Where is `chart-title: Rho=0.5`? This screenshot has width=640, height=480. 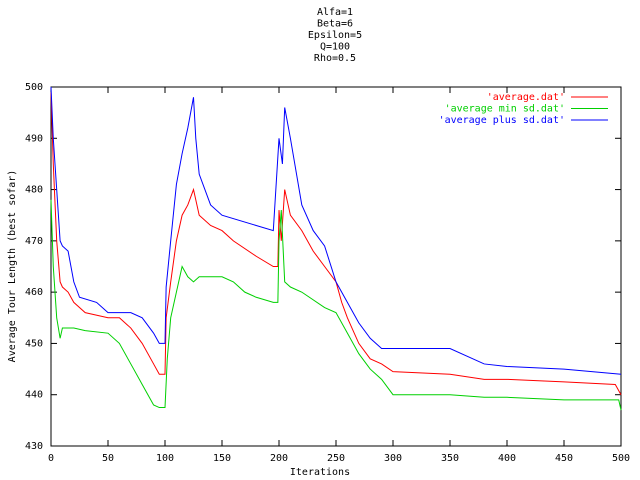
chart-title: Rho=0.5 is located at coordinates (335, 58).